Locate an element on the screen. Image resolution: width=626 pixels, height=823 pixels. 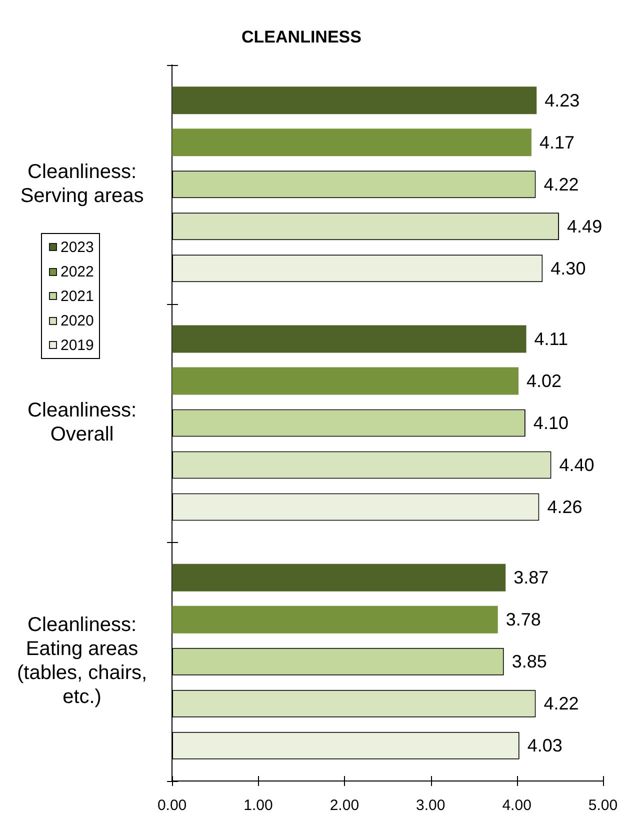
data-label: 4.11 is located at coordinates (551, 338).